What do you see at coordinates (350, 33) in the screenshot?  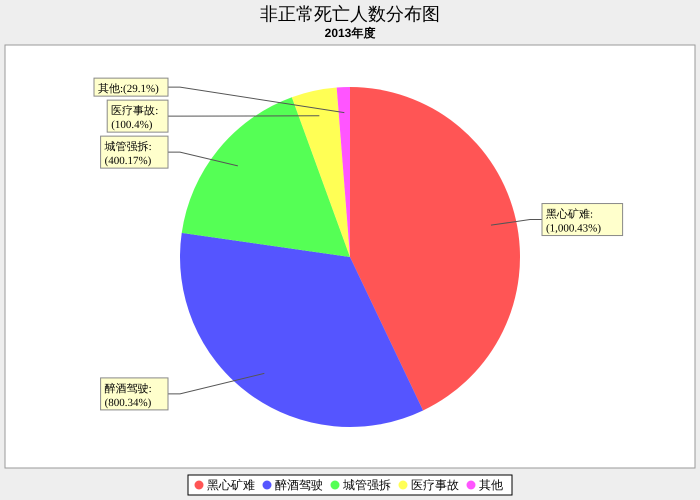 I see `chart-subtitle: 2013年度` at bounding box center [350, 33].